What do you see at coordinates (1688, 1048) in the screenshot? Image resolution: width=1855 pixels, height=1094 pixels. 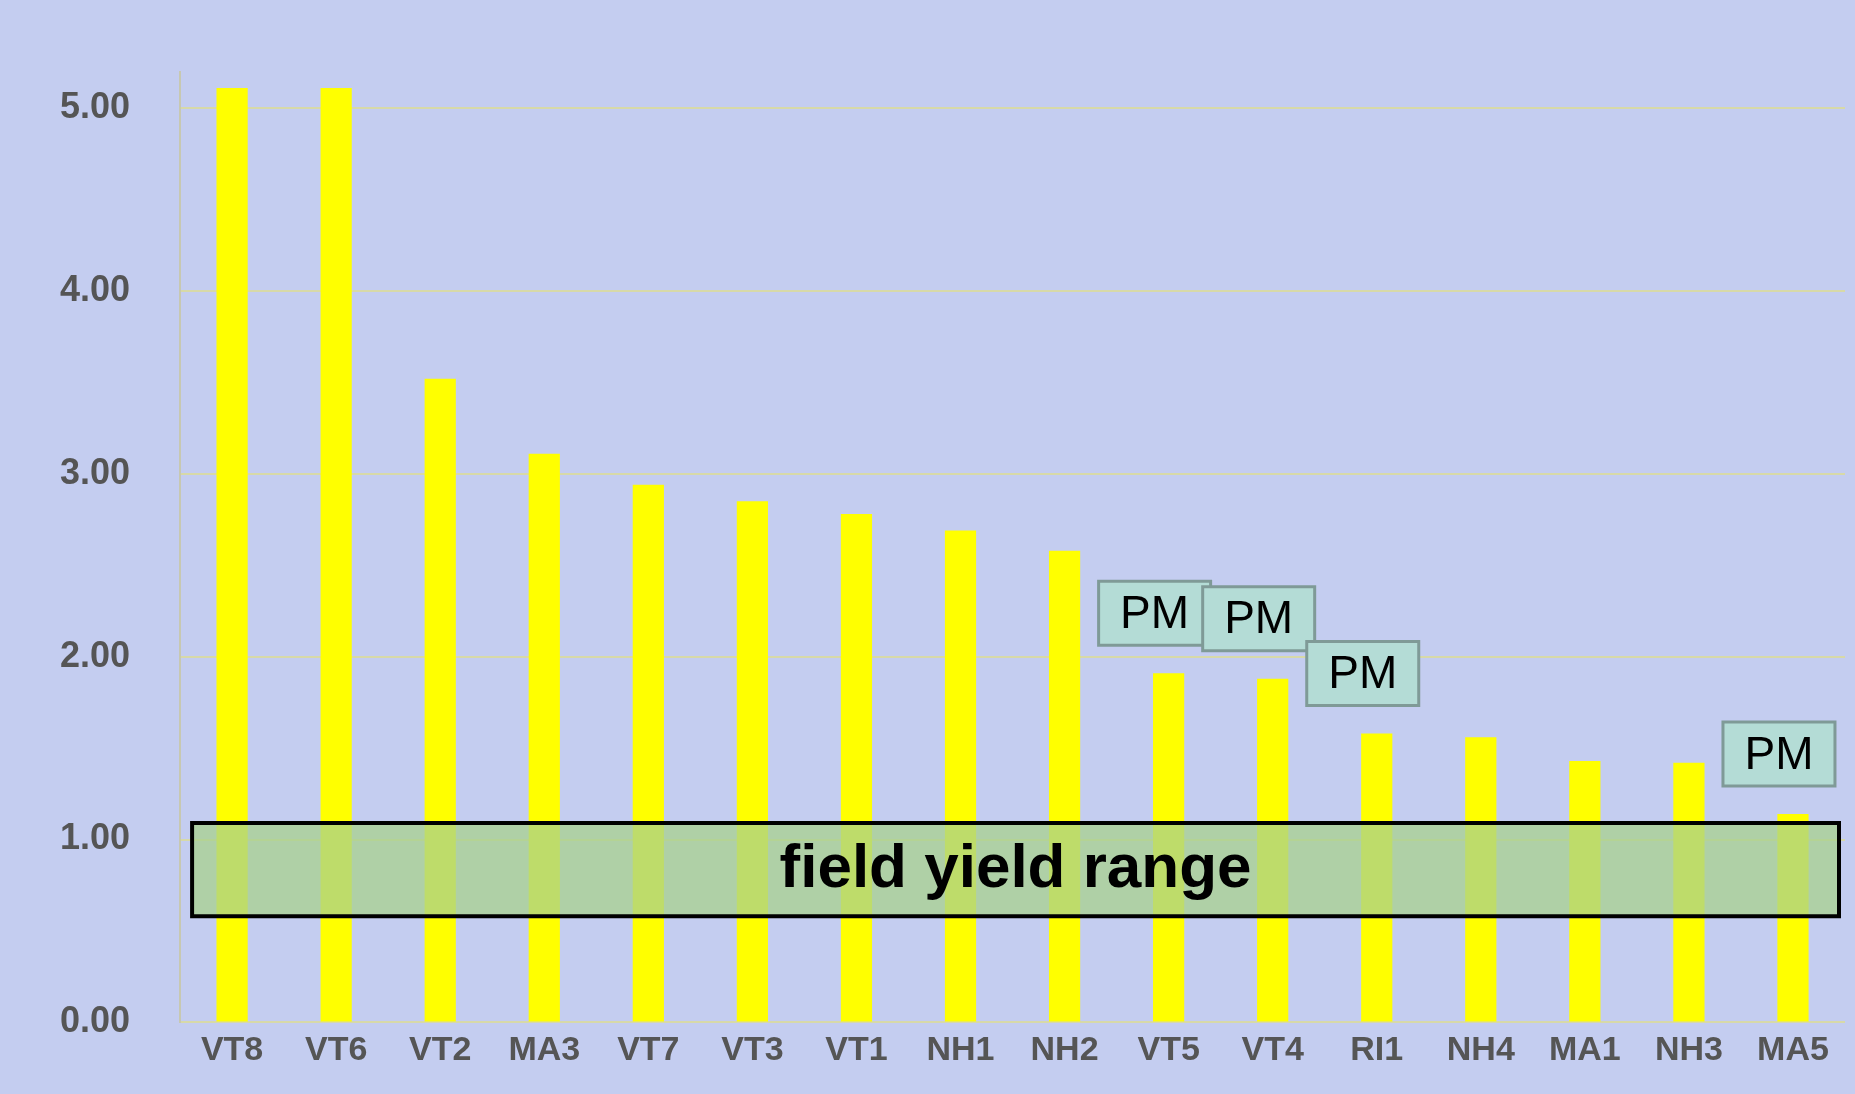 I see `x-tick-label: NH3` at bounding box center [1688, 1048].